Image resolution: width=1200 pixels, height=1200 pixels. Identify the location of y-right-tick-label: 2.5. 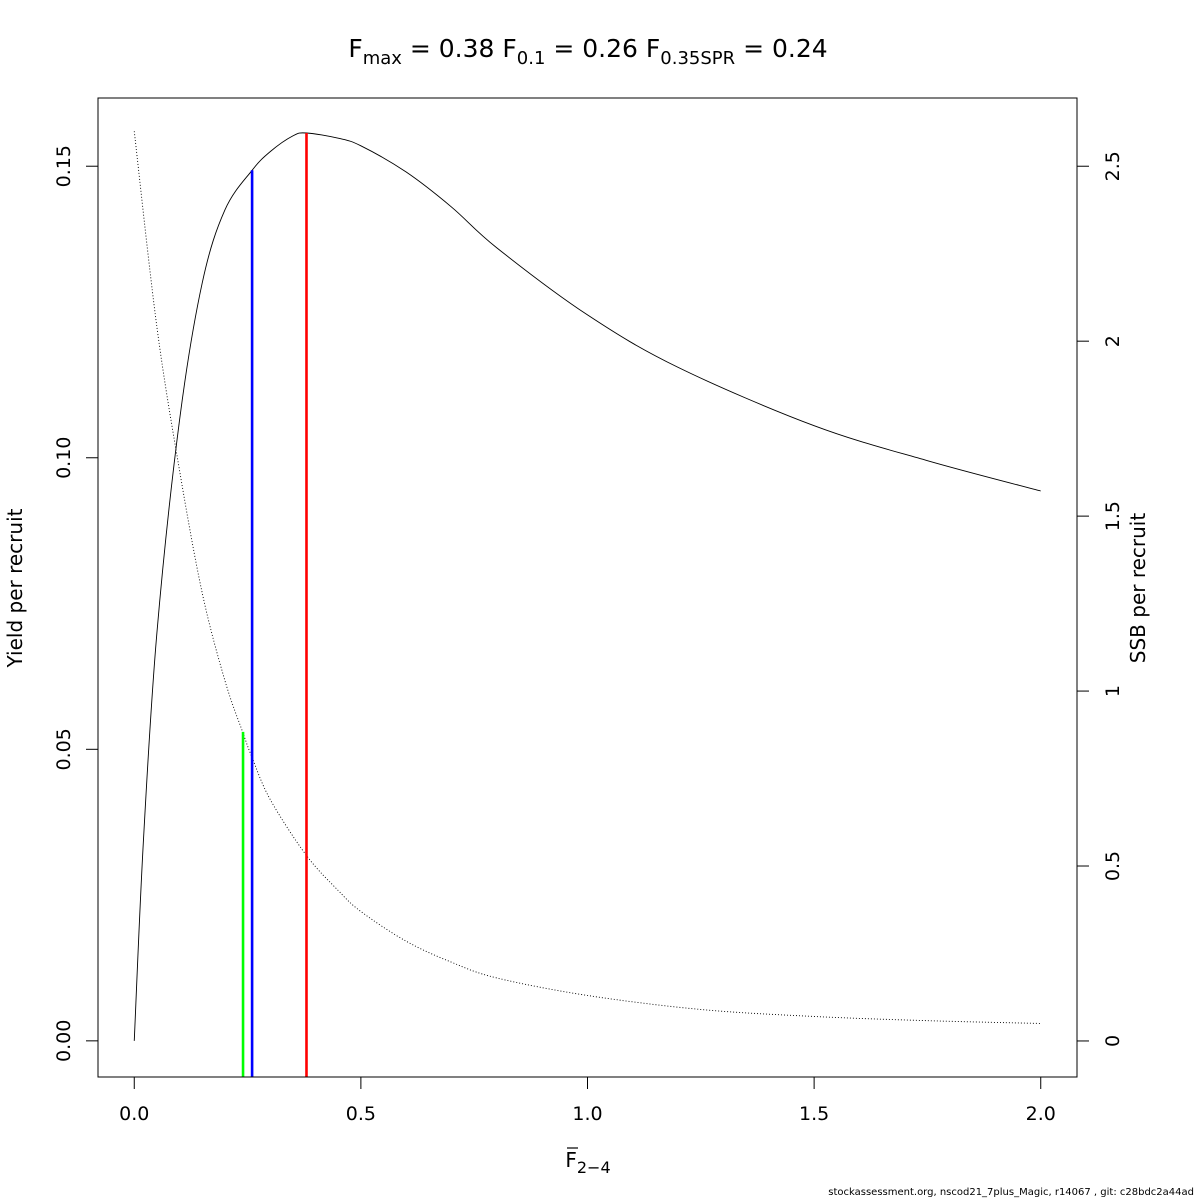
(1113, 166).